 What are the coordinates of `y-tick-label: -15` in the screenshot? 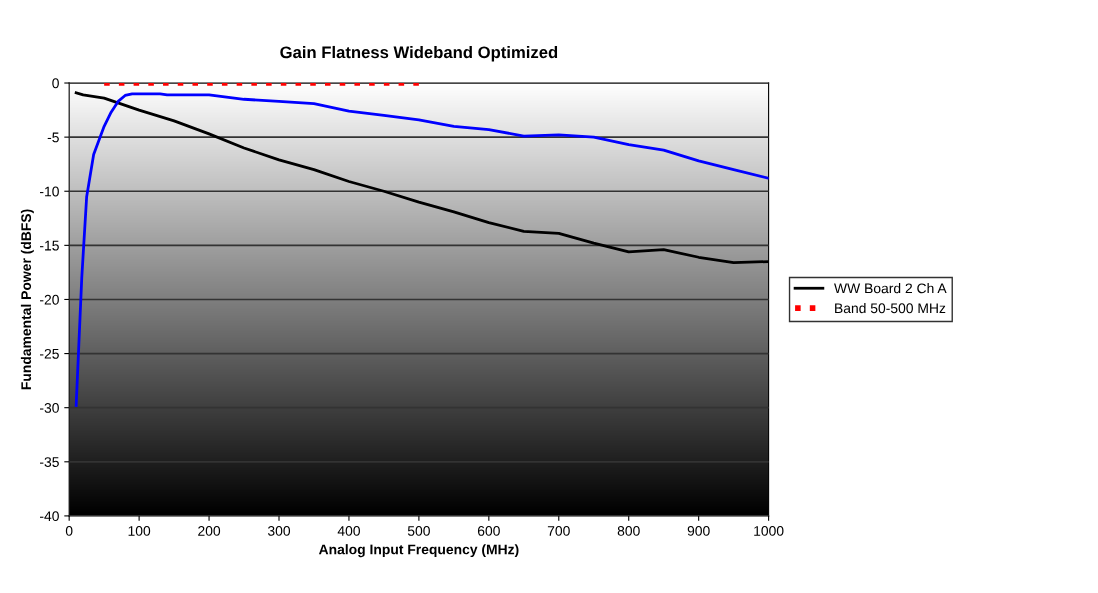 It's located at (49, 245).